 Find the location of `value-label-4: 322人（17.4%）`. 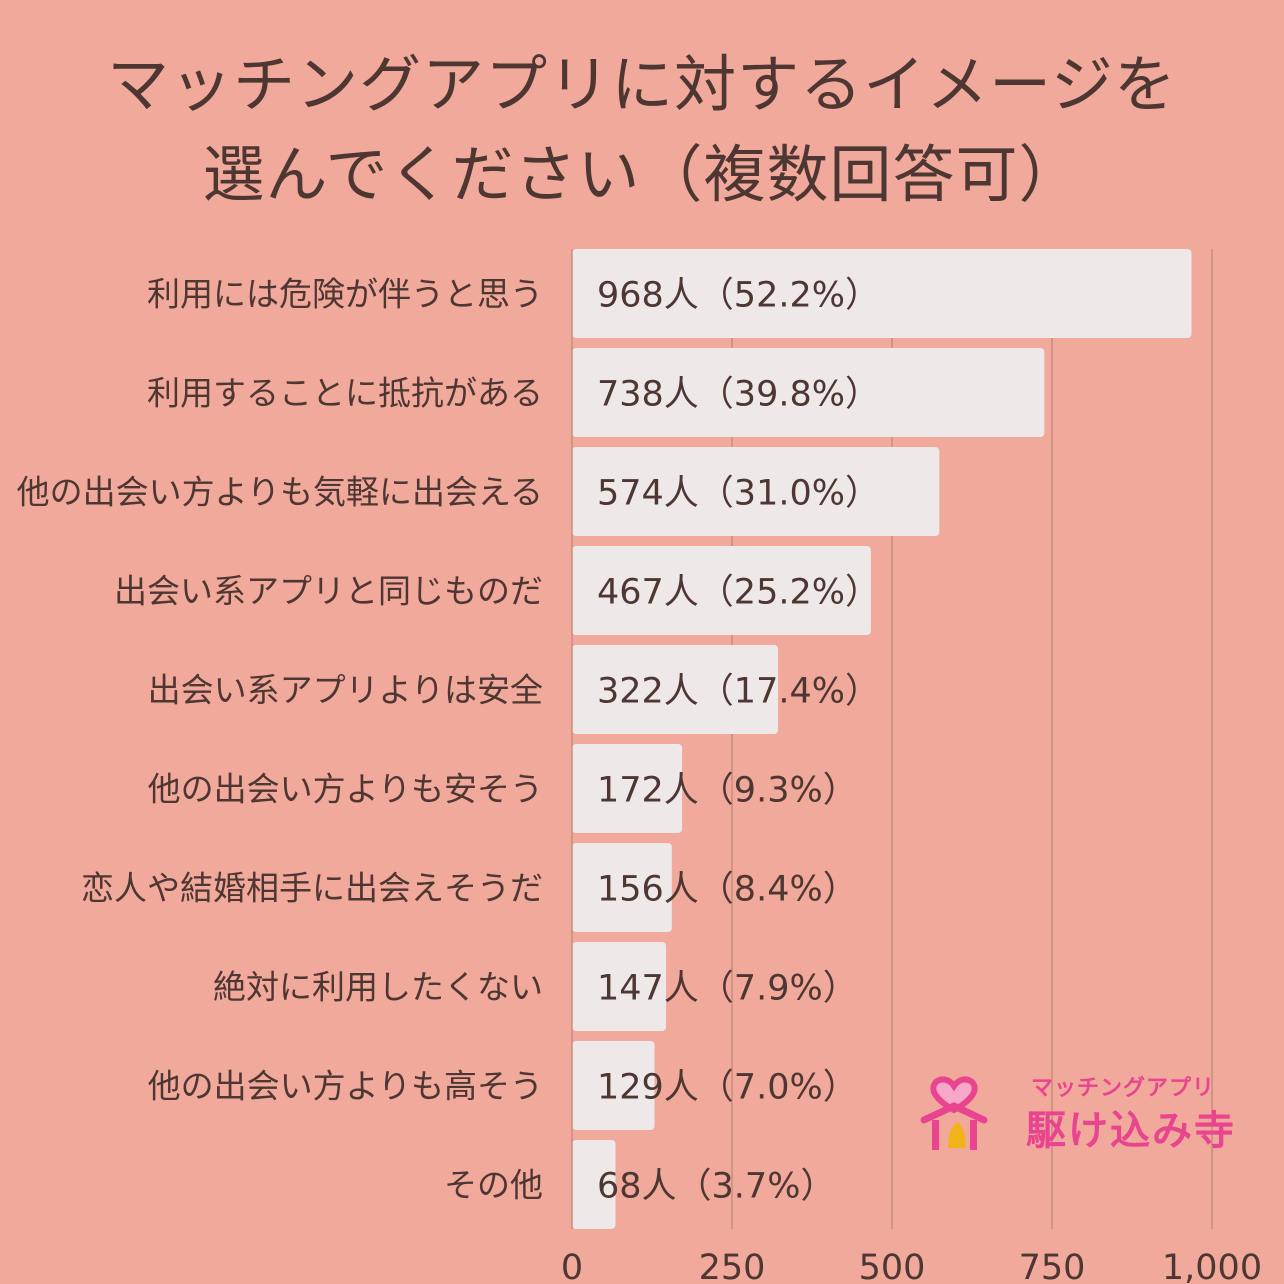

value-label-4: 322人（17.4%） is located at coordinates (738, 692).